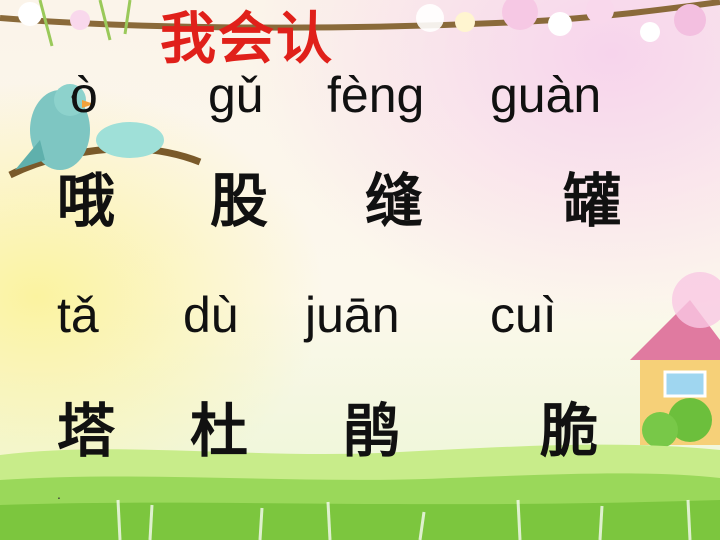 This screenshot has height=540, width=720. Describe the element at coordinates (523, 315) in the screenshot. I see `pinyin-cui: cuì` at that location.